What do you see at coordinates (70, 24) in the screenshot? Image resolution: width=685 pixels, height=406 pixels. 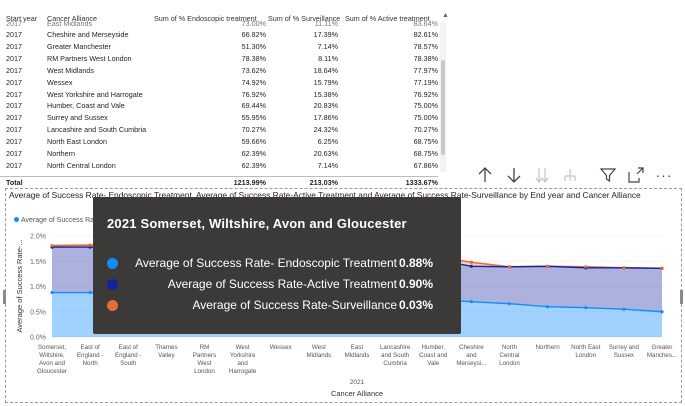 I see `cell-alliance: East Midlands` at bounding box center [70, 24].